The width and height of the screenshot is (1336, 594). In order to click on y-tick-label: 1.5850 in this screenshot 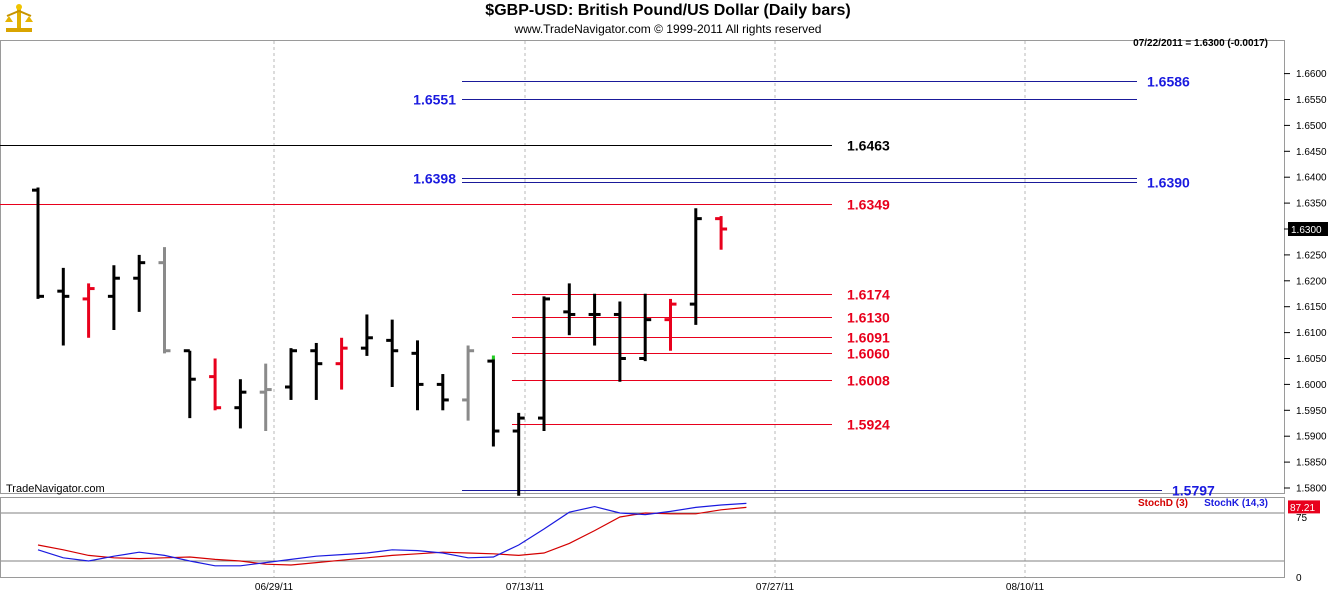, I will do `click(1311, 463)`.